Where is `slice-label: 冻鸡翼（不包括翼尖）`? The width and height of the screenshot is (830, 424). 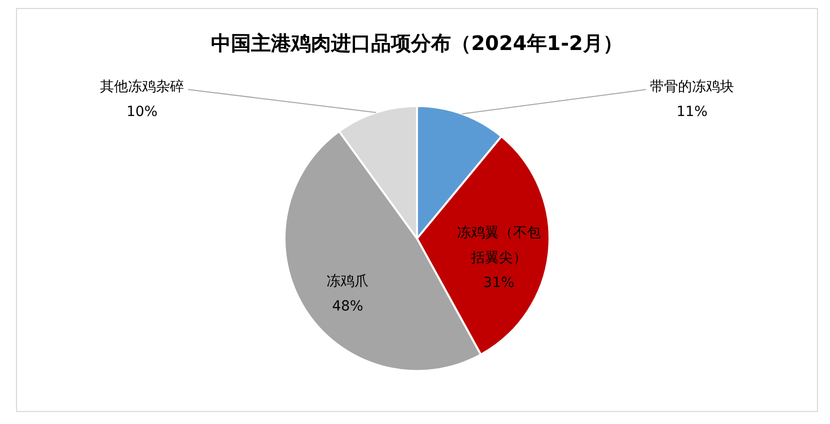 slice-label: 冻鸡翼（不包括翼尖） is located at coordinates (498, 245).